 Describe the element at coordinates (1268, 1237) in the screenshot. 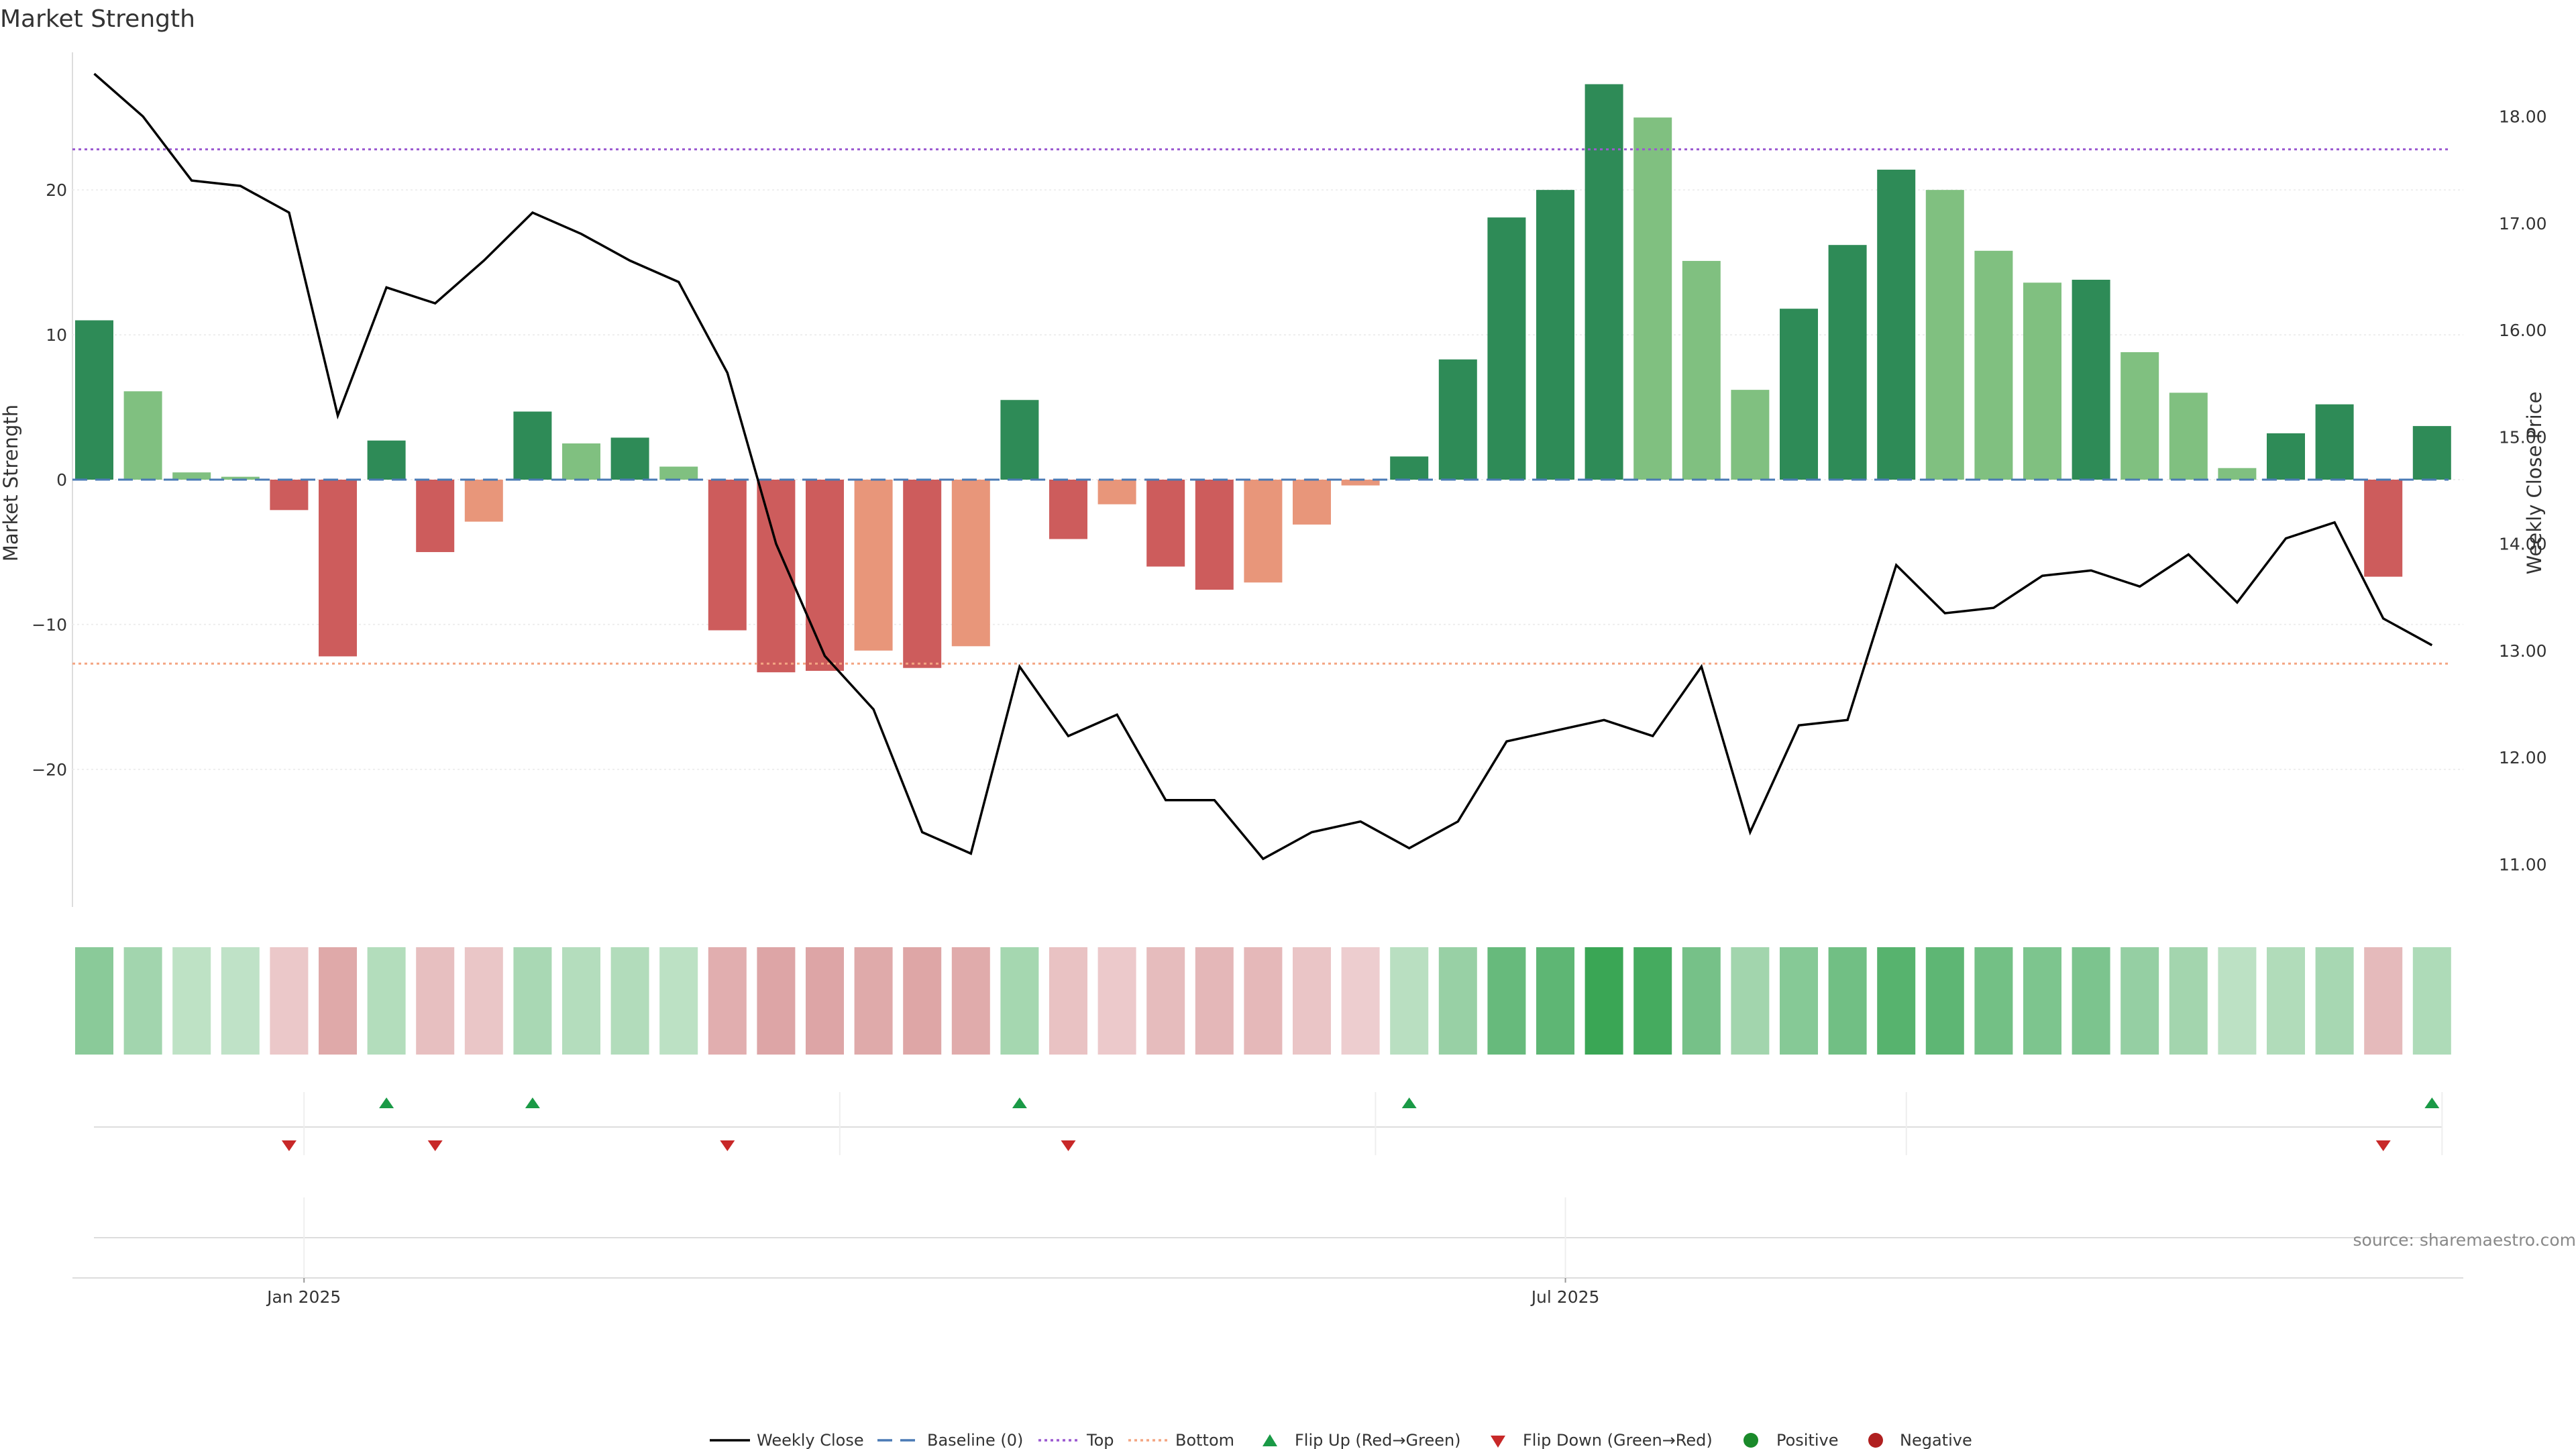

I see `empty-panel` at that location.